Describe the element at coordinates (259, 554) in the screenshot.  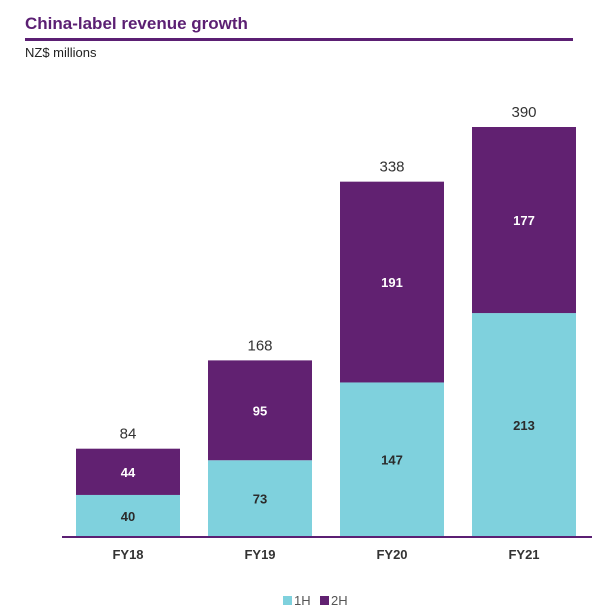
I see `x-tick-label-fy19: FY19` at that location.